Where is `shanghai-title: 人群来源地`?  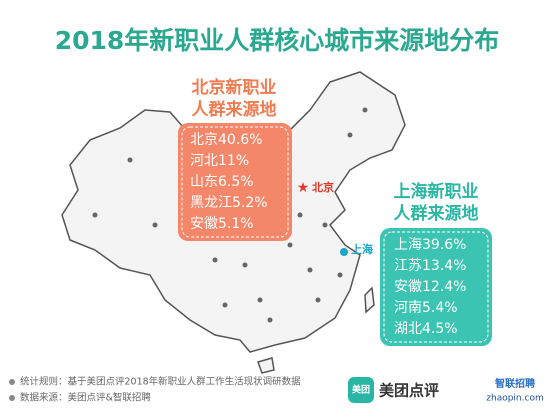 shanghai-title: 人群来源地 is located at coordinates (436, 213).